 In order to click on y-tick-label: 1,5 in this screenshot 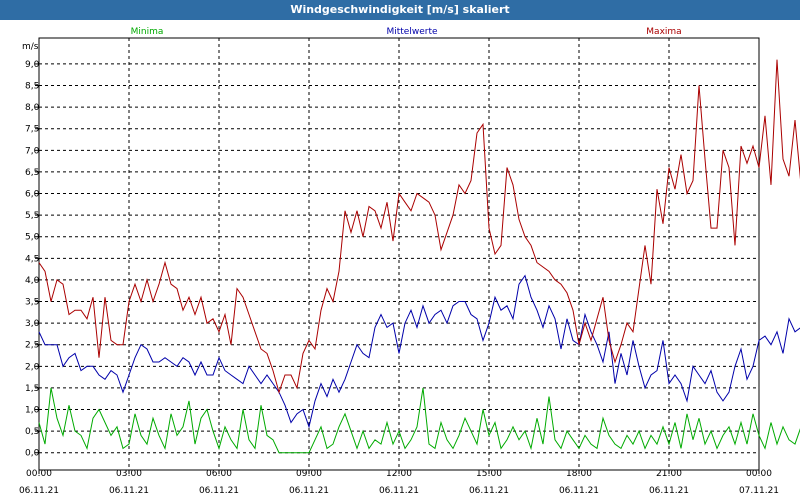, I will do `click(32, 389)`.